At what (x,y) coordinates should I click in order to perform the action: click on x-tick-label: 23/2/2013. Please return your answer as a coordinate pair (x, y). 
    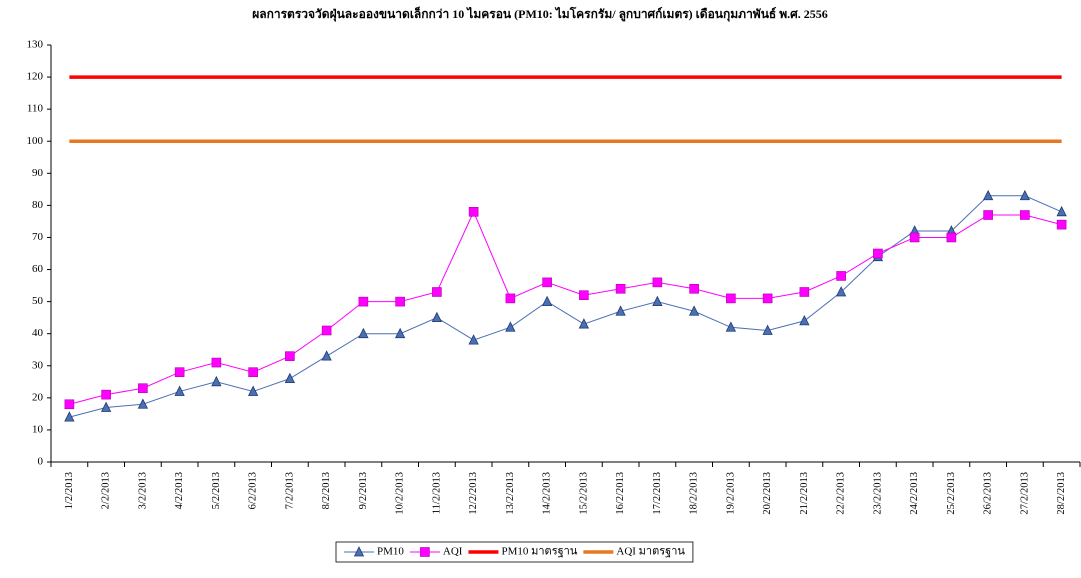
    Looking at the image, I should click on (877, 493).